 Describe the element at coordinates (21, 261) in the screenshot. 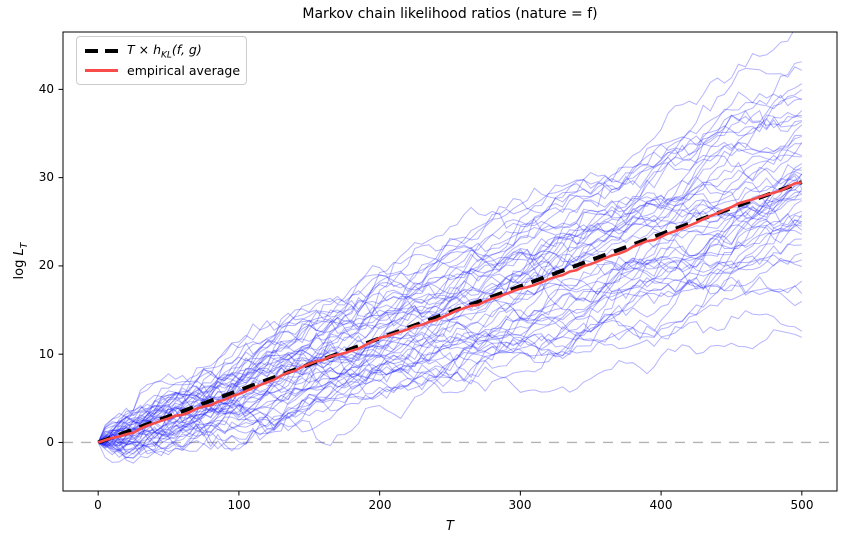

I see `y-axis-label: log LT` at that location.